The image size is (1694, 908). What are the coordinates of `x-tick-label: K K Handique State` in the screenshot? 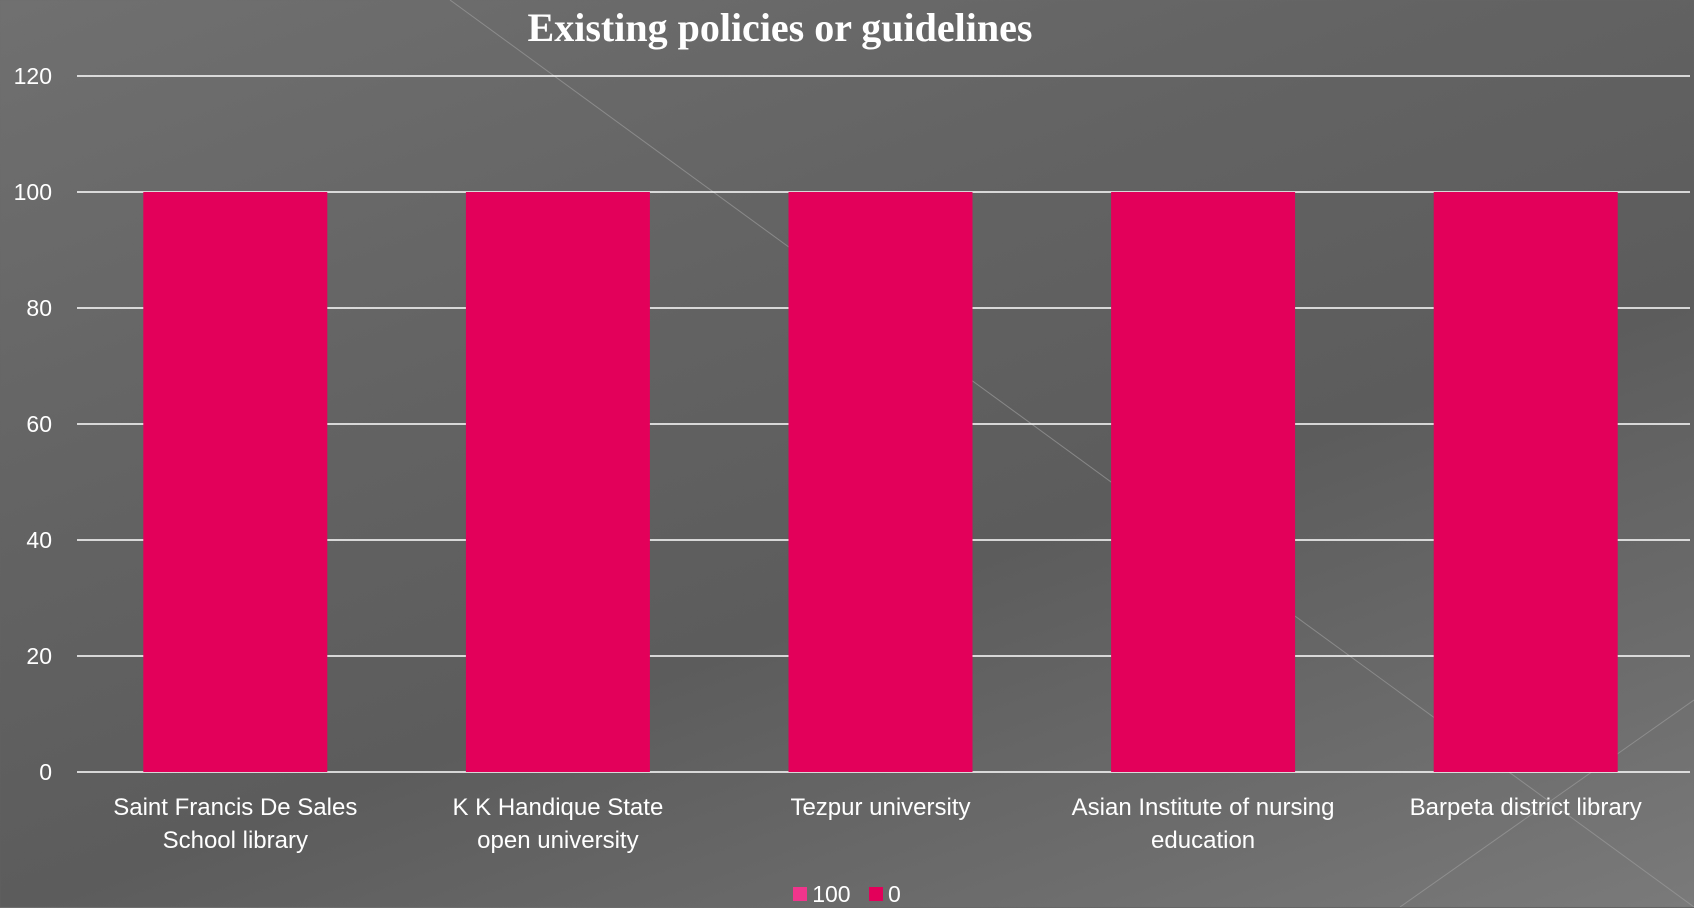 It's located at (557, 807).